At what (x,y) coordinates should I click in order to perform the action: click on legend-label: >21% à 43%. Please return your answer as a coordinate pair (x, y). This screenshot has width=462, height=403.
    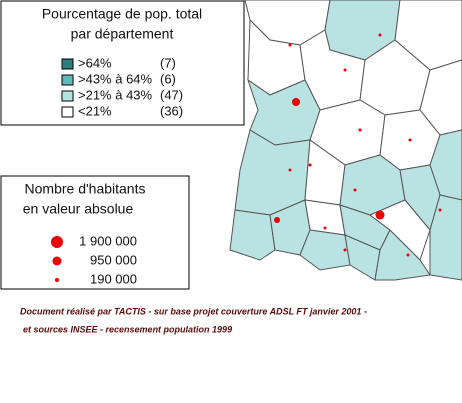
    Looking at the image, I should click on (115, 94).